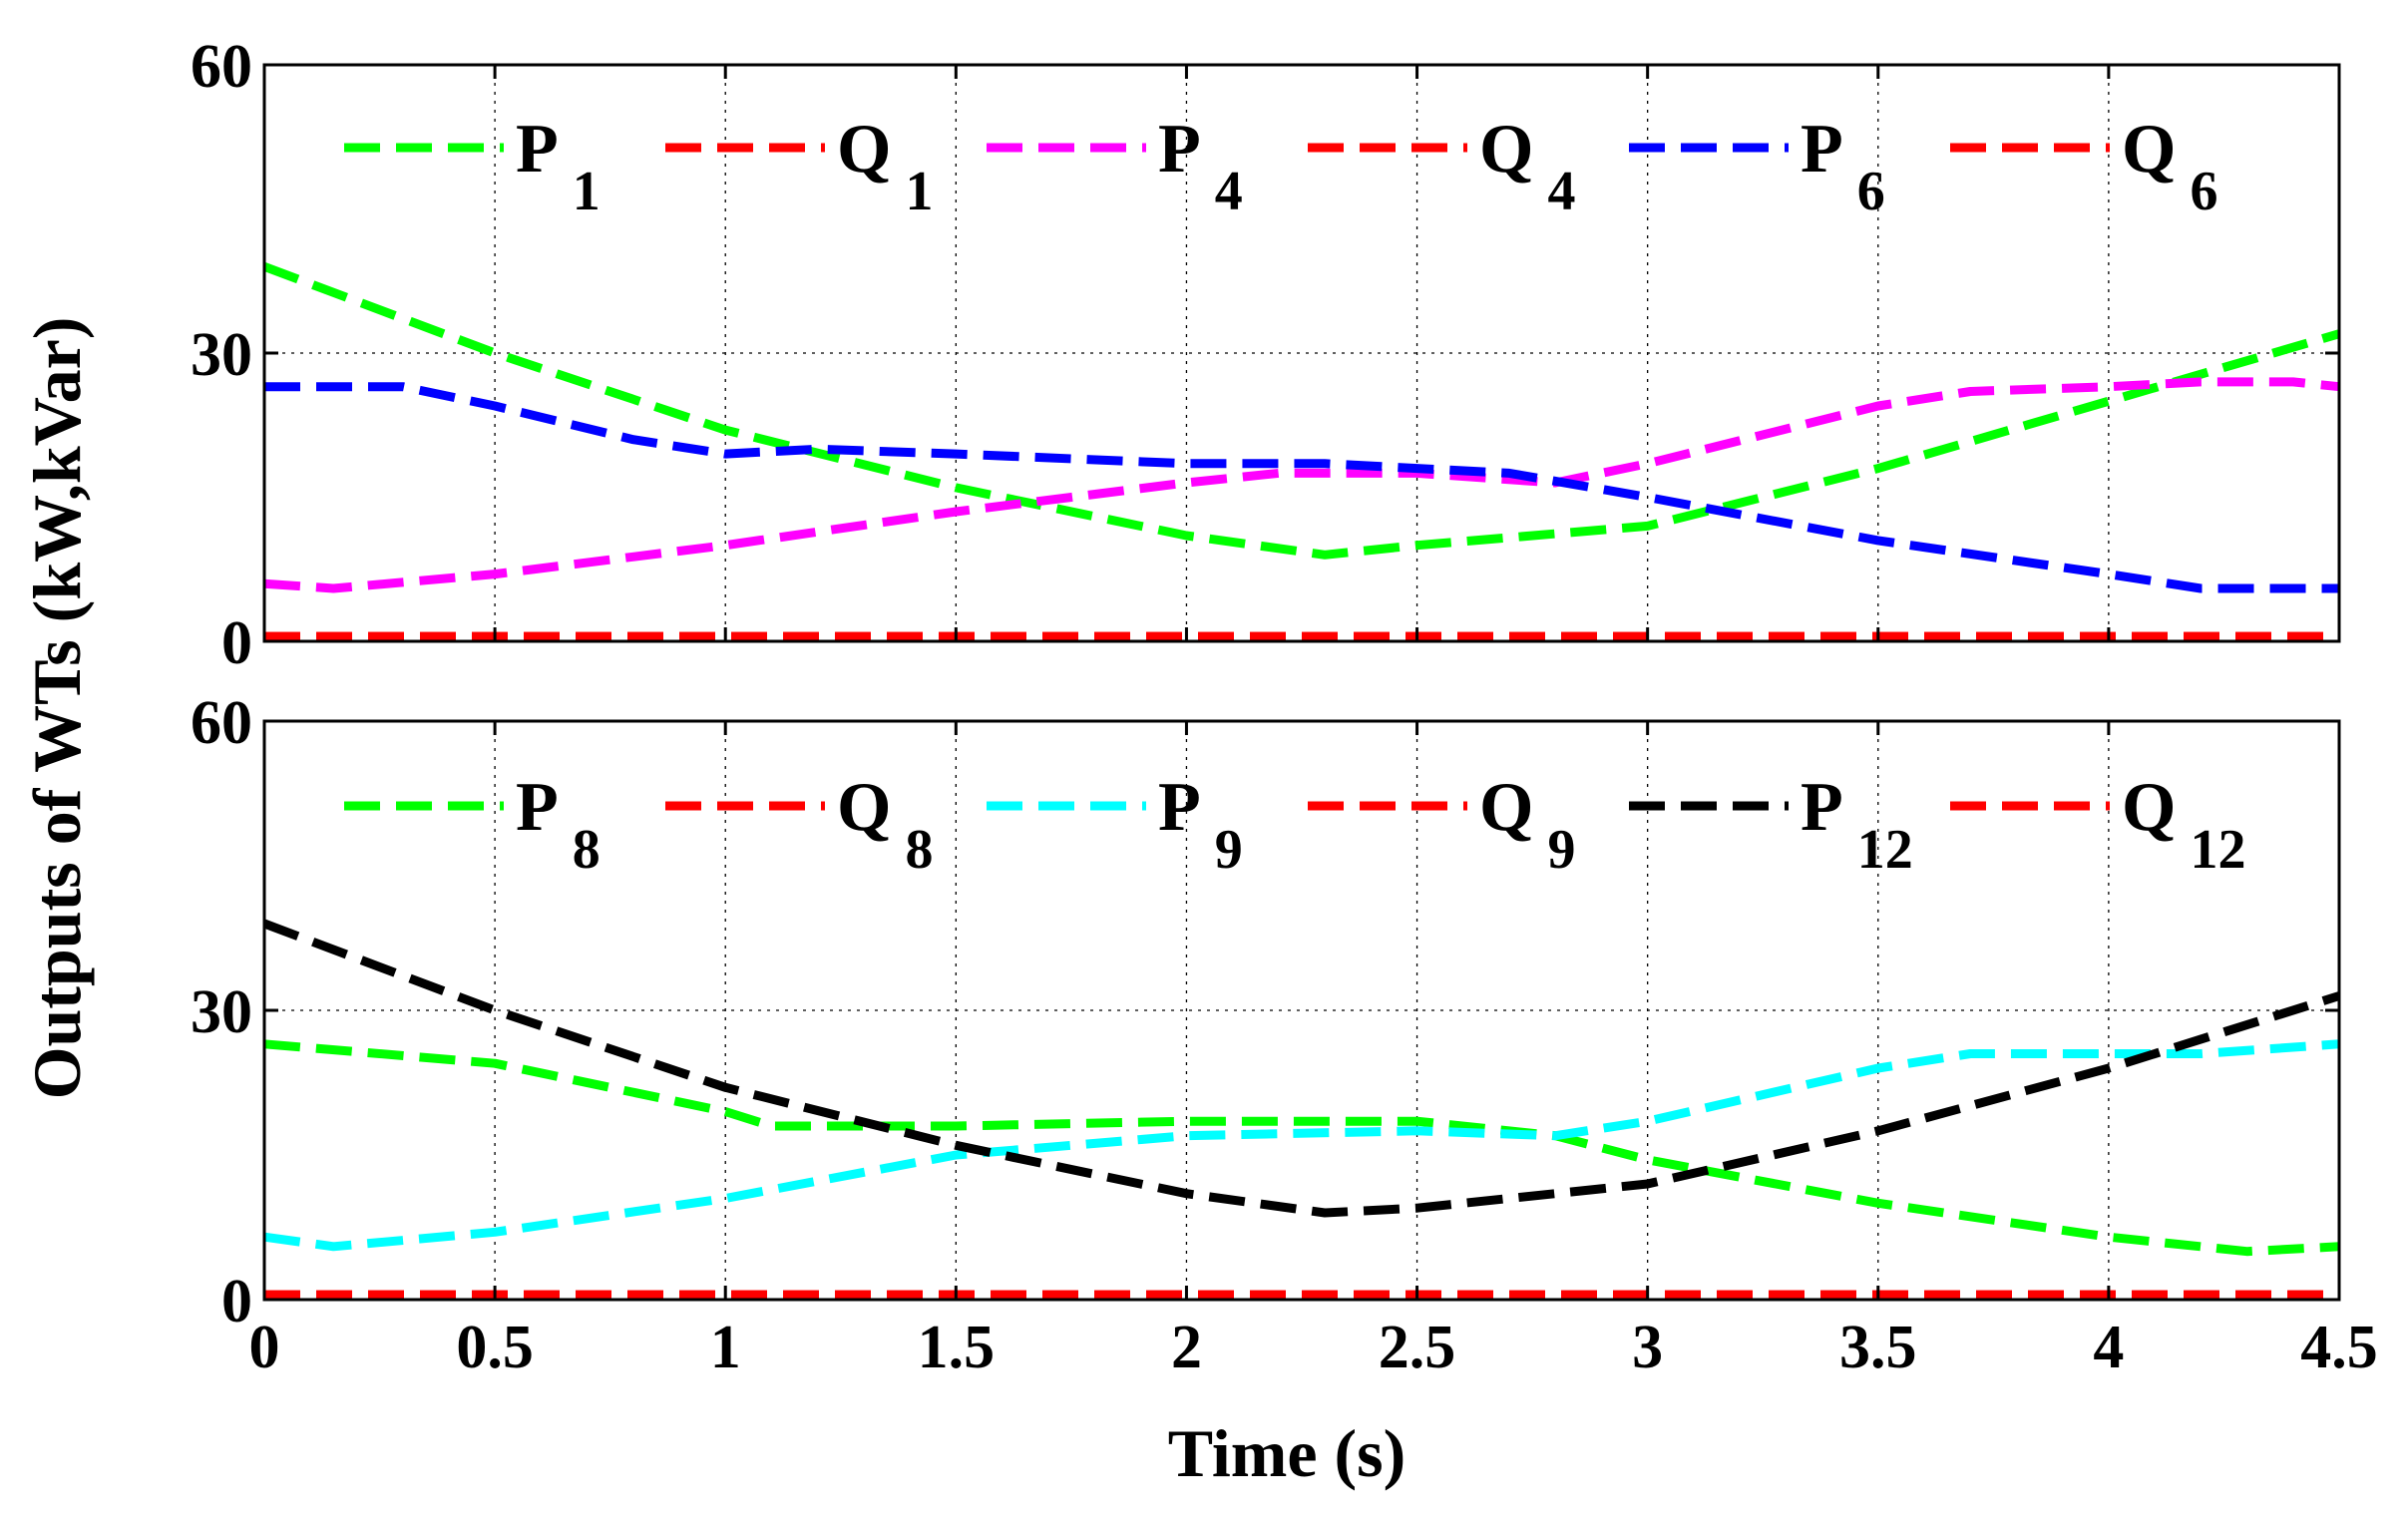  I want to click on series-line-p4, so click(1302, 485).